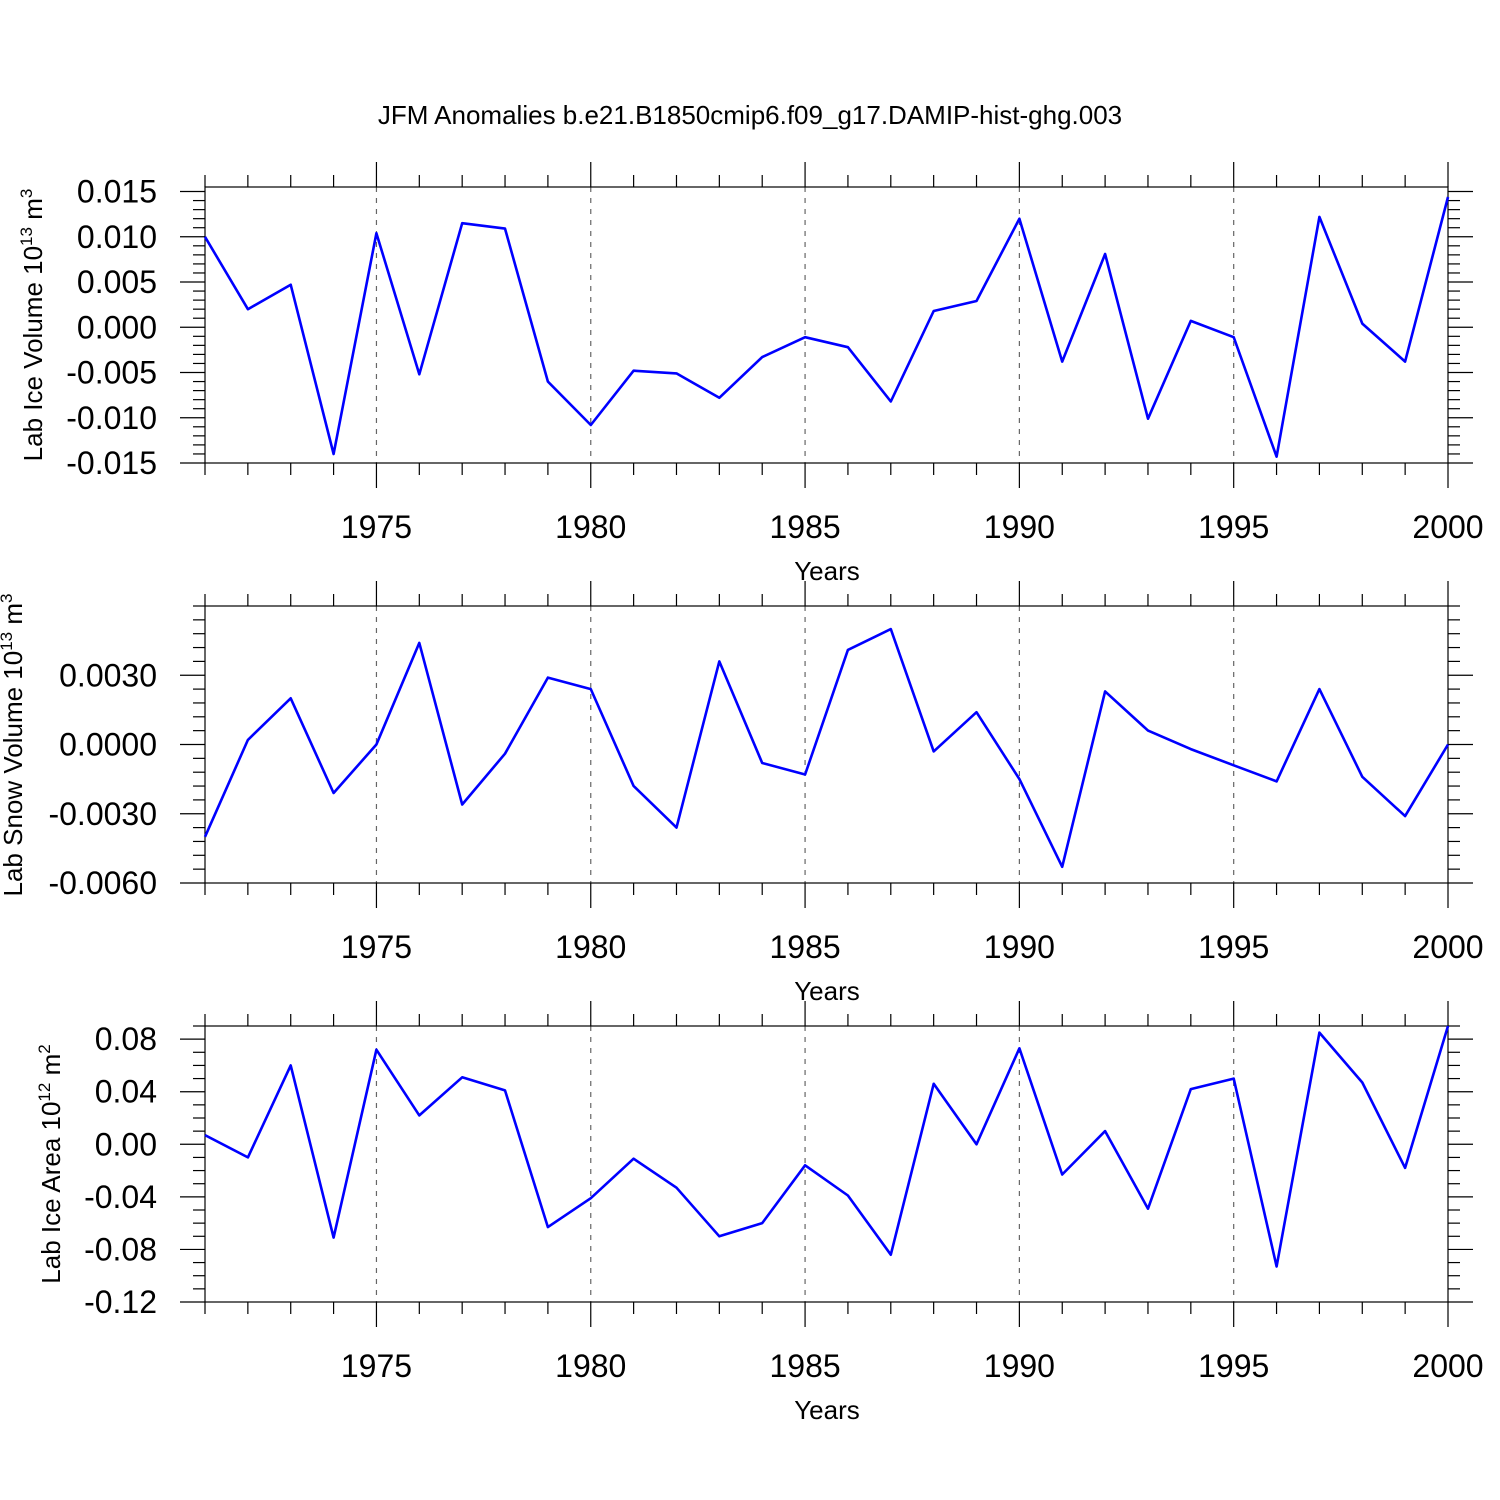 The image size is (1500, 1500). I want to click on y-tick-label: 0.0000, so click(108, 745).